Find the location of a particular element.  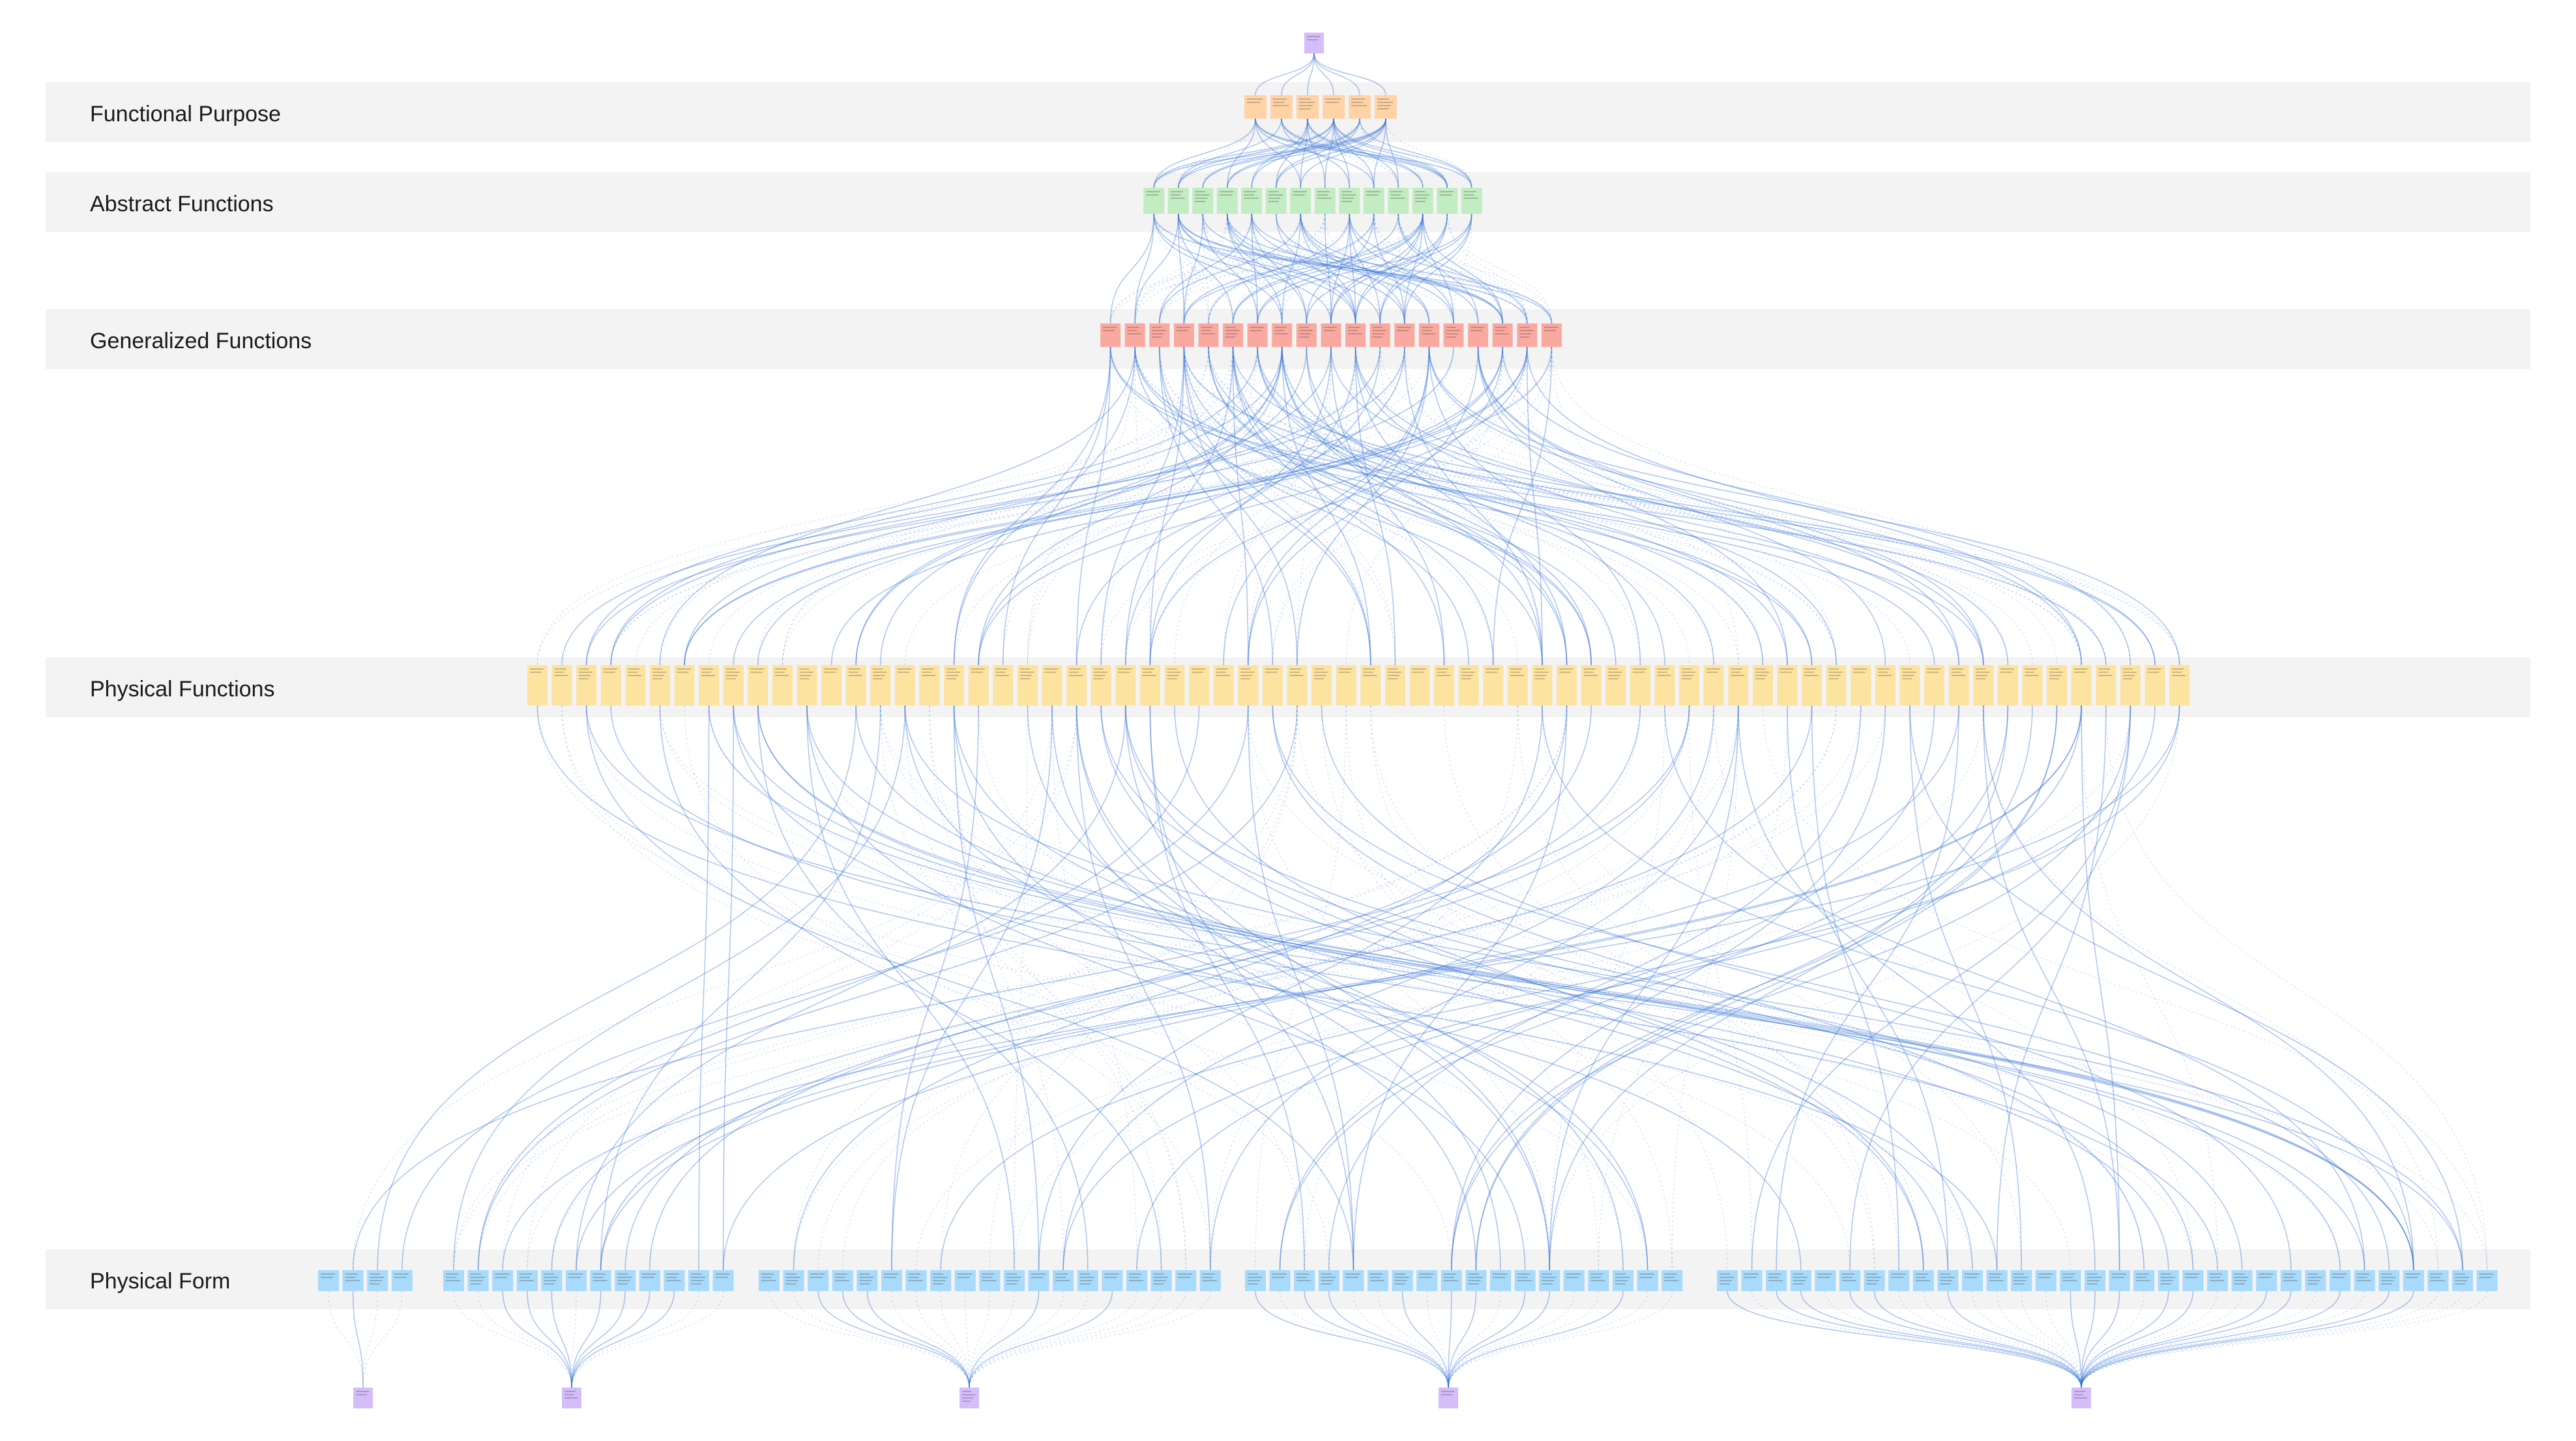

root-node is located at coordinates (1314, 43).